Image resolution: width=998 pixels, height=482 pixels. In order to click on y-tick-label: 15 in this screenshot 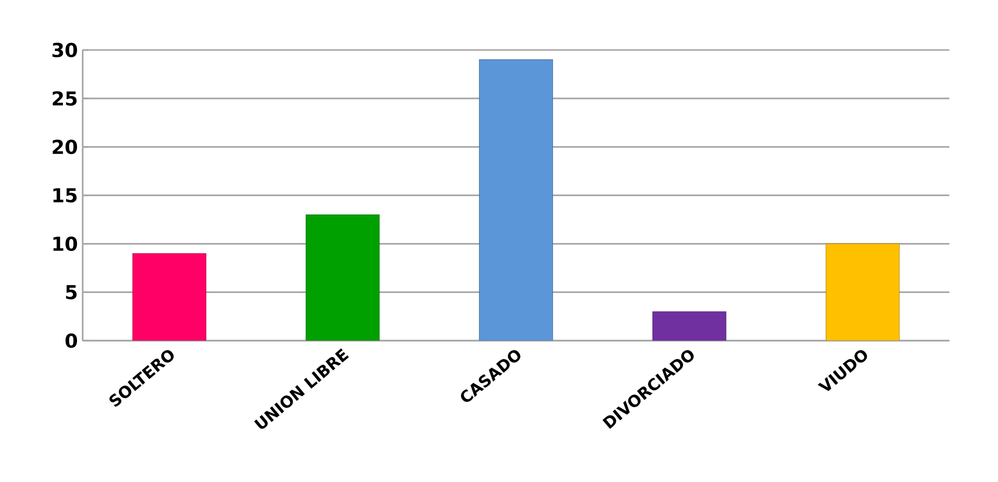, I will do `click(65, 195)`.